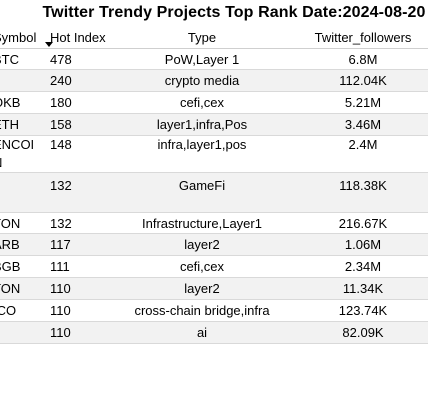 This screenshot has width=428, height=400. Describe the element at coordinates (61, 102) in the screenshot. I see `hot-index-cell: 180` at that location.